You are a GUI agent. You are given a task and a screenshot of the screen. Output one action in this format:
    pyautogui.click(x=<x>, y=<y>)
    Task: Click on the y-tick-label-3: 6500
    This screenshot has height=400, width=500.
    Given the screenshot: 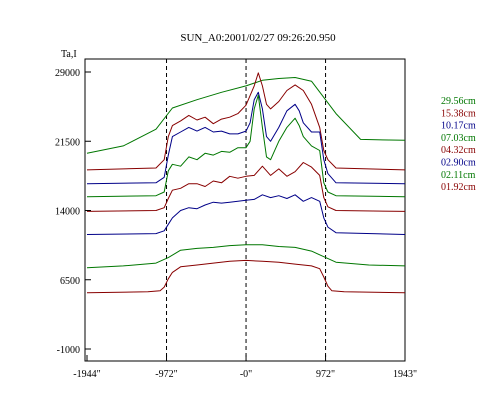 What is the action you would take?
    pyautogui.click(x=70, y=281)
    